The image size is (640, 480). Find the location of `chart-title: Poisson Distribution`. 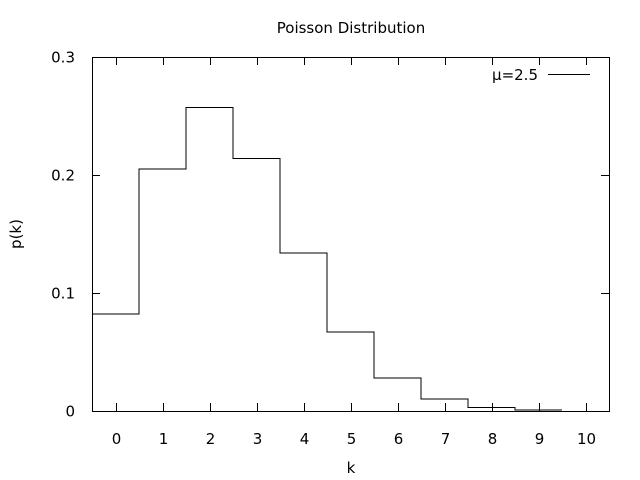

chart-title: Poisson Distribution is located at coordinates (351, 28).